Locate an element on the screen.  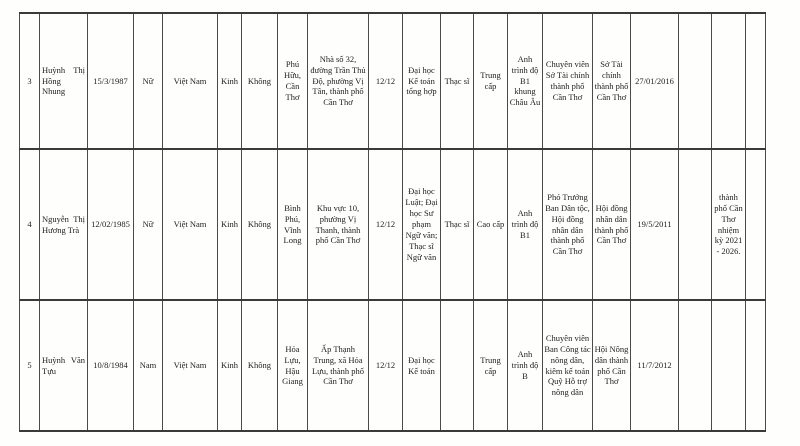
table-cell: thành phố Cần Thơ nhiệm kỳ 2021 - 2026. is located at coordinates (728, 224).